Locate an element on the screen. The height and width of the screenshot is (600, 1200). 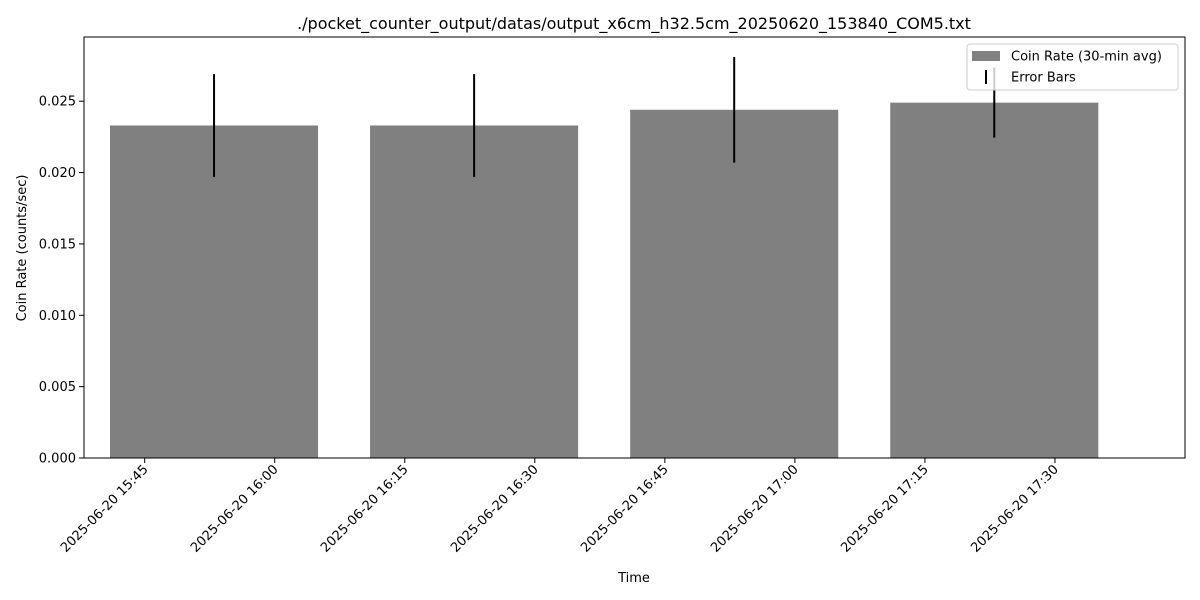
x-tick-label: 2025-06-20 17:30 is located at coordinates (1014, 508).